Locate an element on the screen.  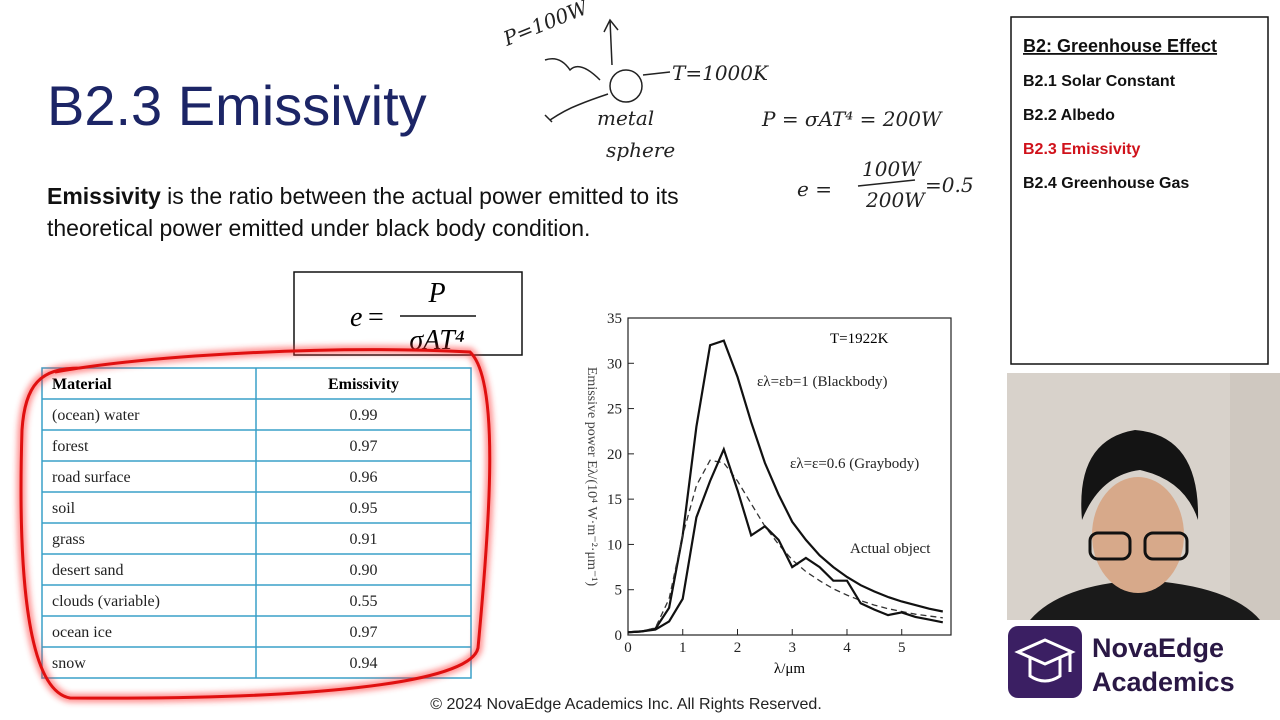
plot-frame is located at coordinates (789, 476).